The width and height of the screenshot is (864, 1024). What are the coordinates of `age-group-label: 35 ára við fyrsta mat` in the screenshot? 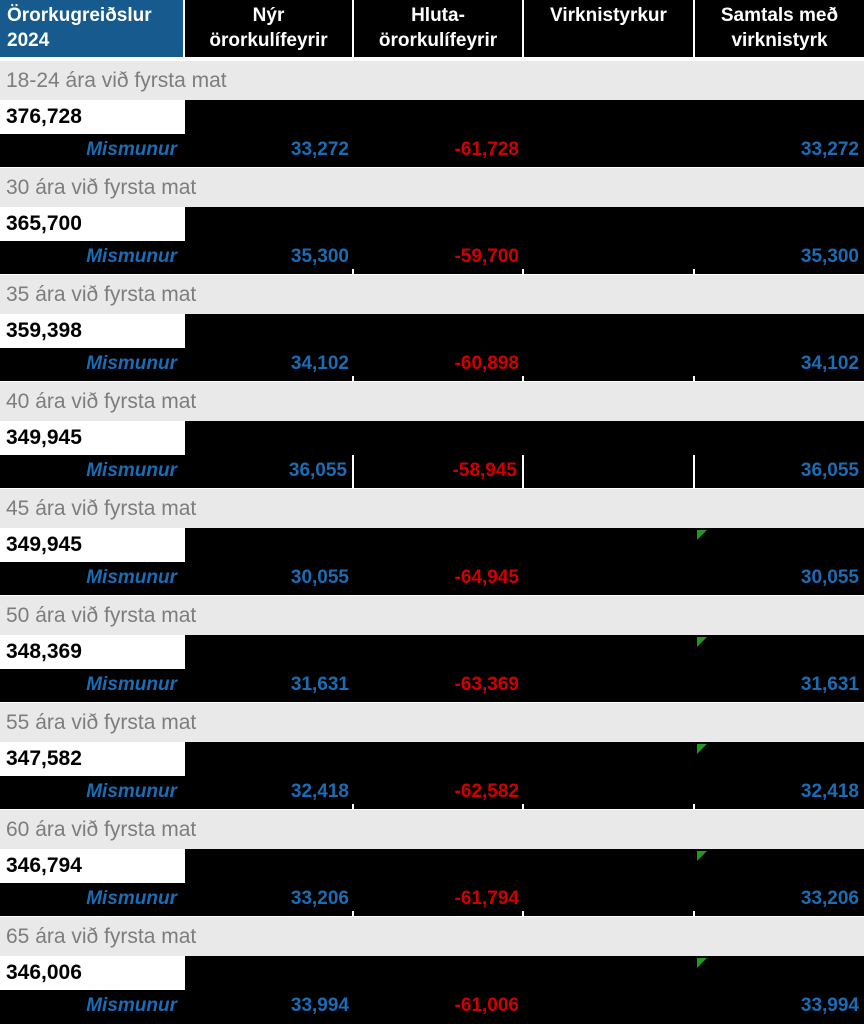 It's located at (101, 294).